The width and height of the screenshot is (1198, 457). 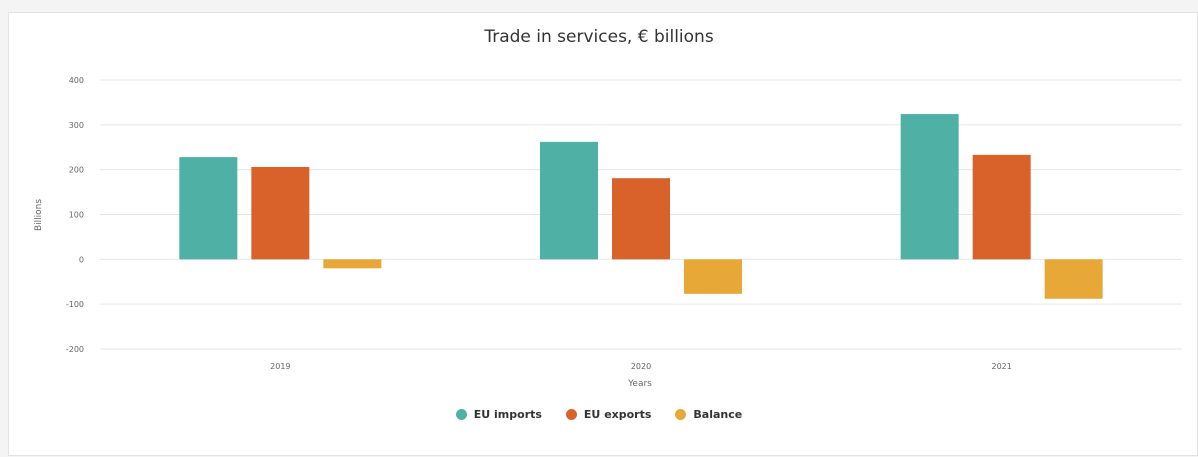 I want to click on legend-item-eu-imports: EU imports, so click(x=498, y=414).